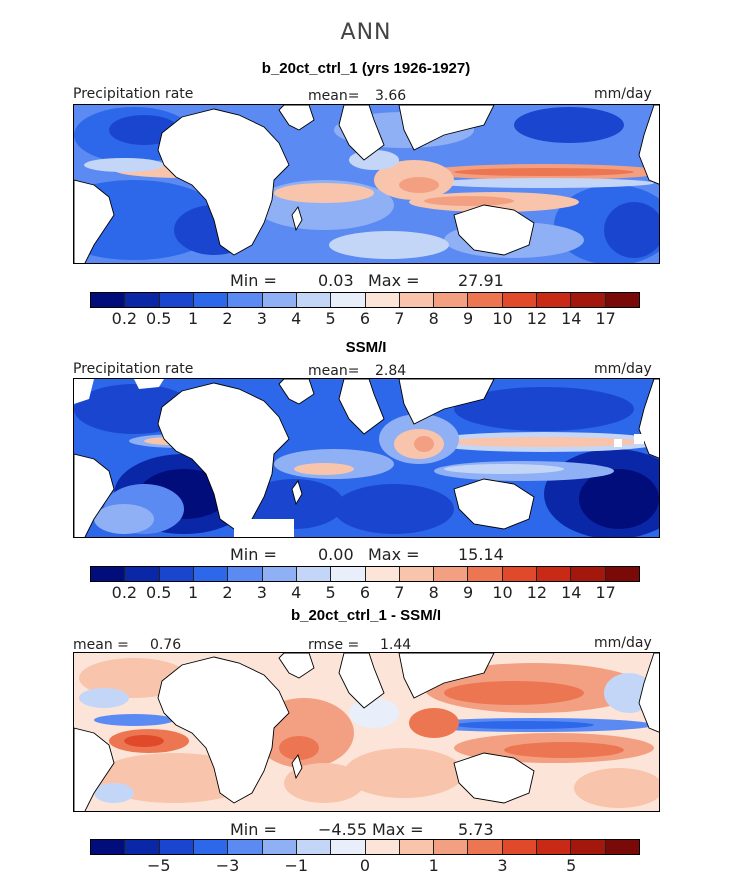  I want to click on panel1-min-value: 0.03, so click(336, 280).